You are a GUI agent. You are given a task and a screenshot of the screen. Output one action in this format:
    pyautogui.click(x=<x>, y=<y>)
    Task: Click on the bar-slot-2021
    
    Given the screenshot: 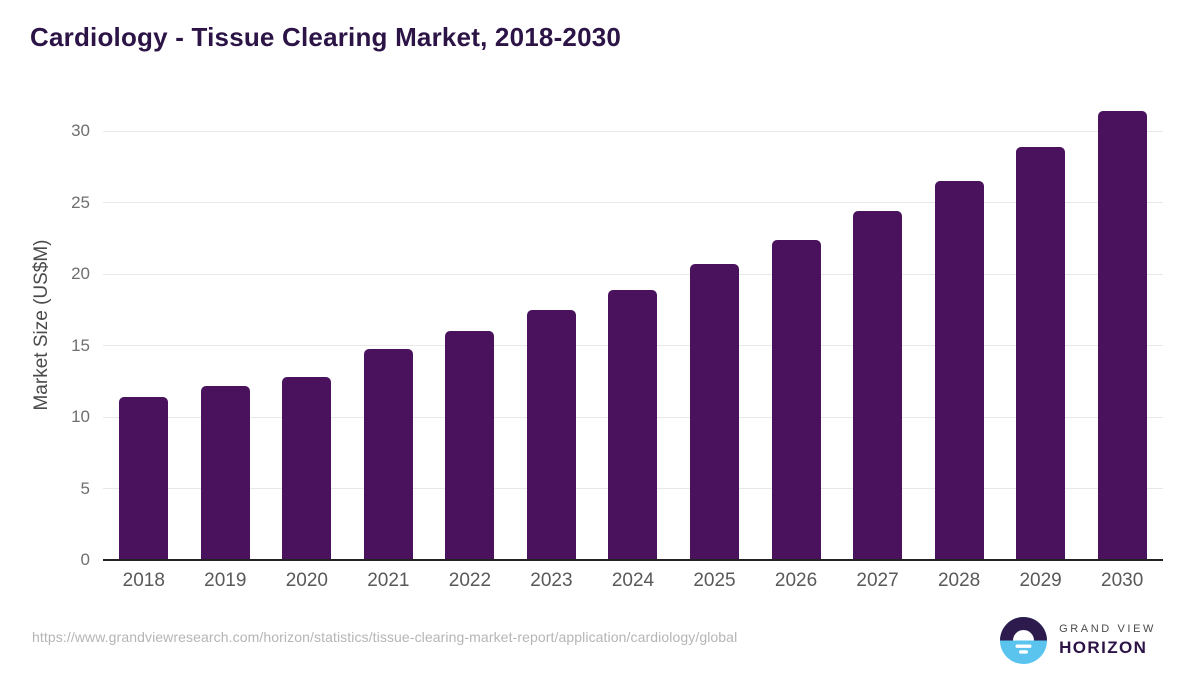 What is the action you would take?
    pyautogui.click(x=389, y=325)
    